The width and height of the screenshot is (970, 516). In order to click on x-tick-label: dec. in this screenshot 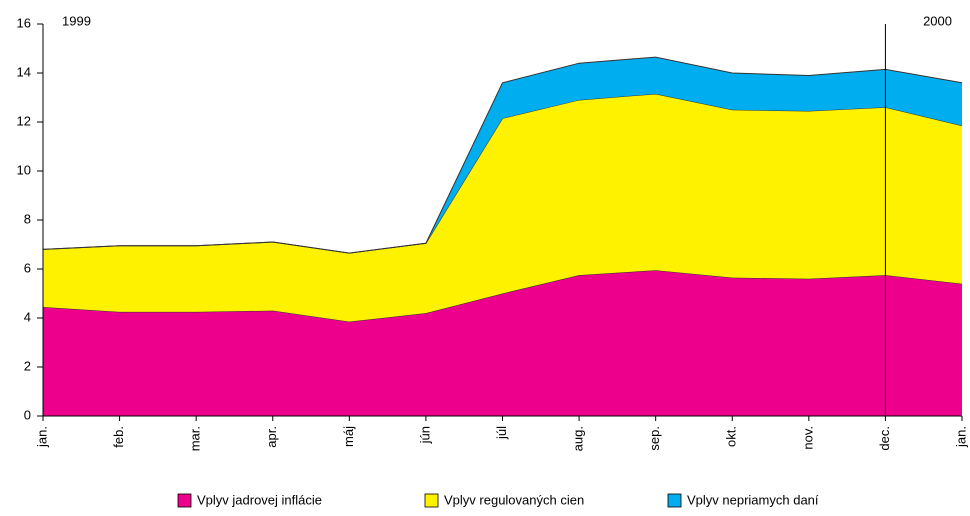, I will do `click(884, 438)`.